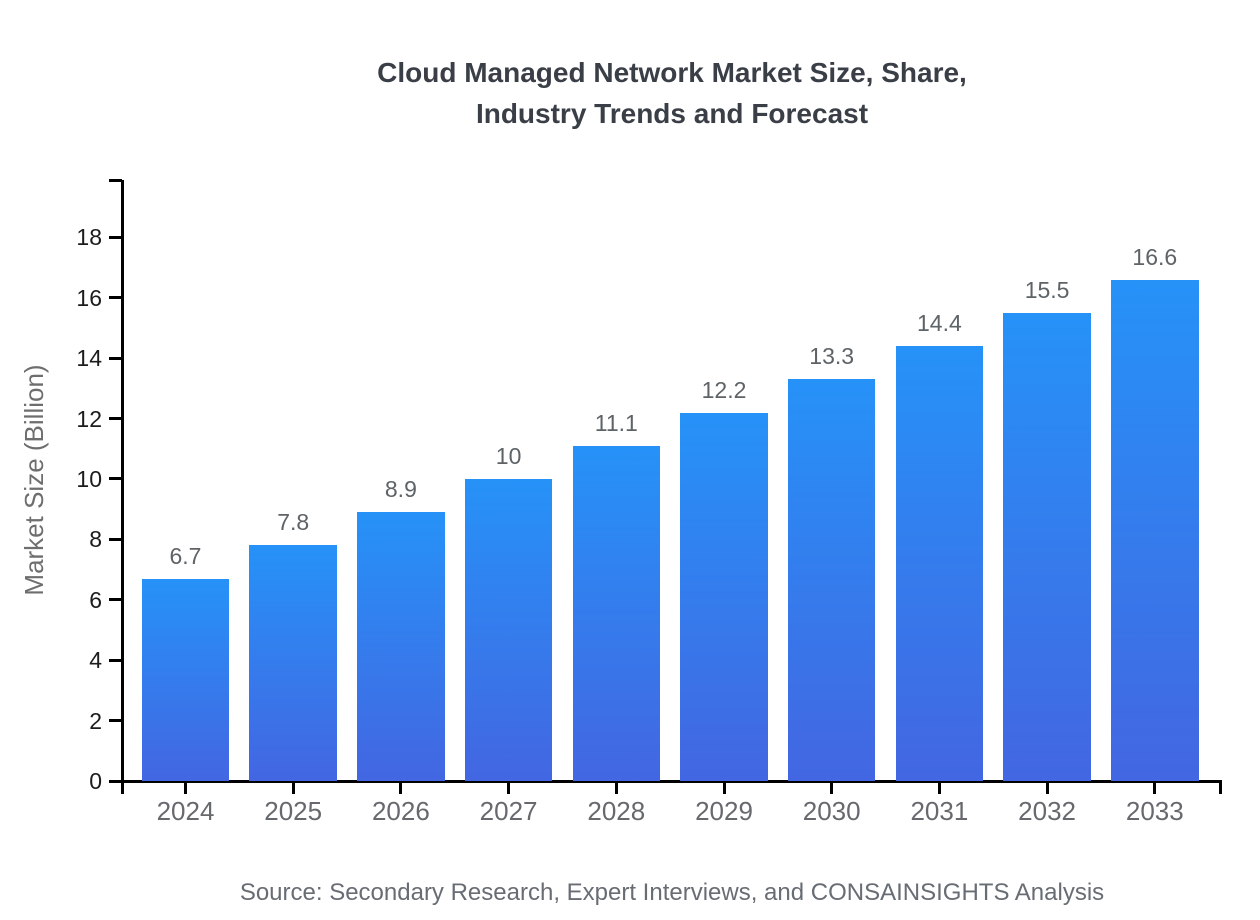 The width and height of the screenshot is (1260, 920). Describe the element at coordinates (1047, 546) in the screenshot. I see `bar-2032` at that location.